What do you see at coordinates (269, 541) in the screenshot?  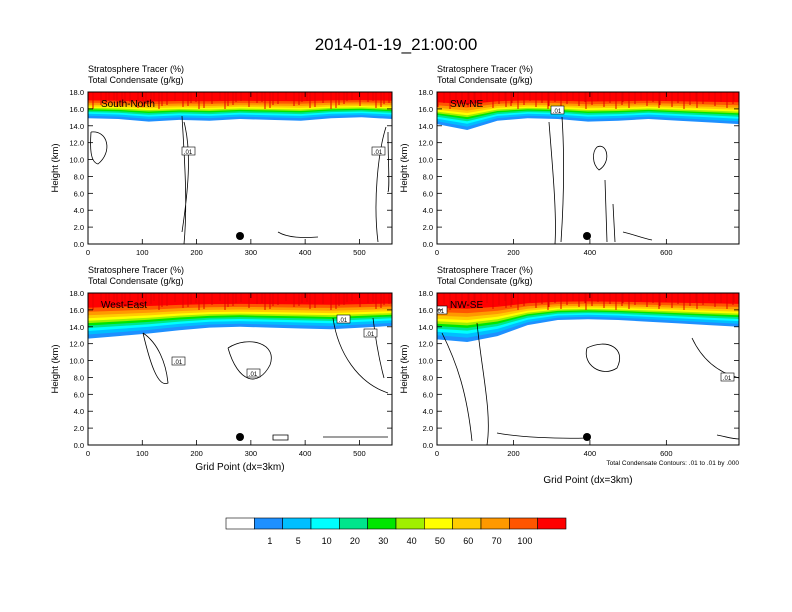 I see `colorbar-label: 1` at bounding box center [269, 541].